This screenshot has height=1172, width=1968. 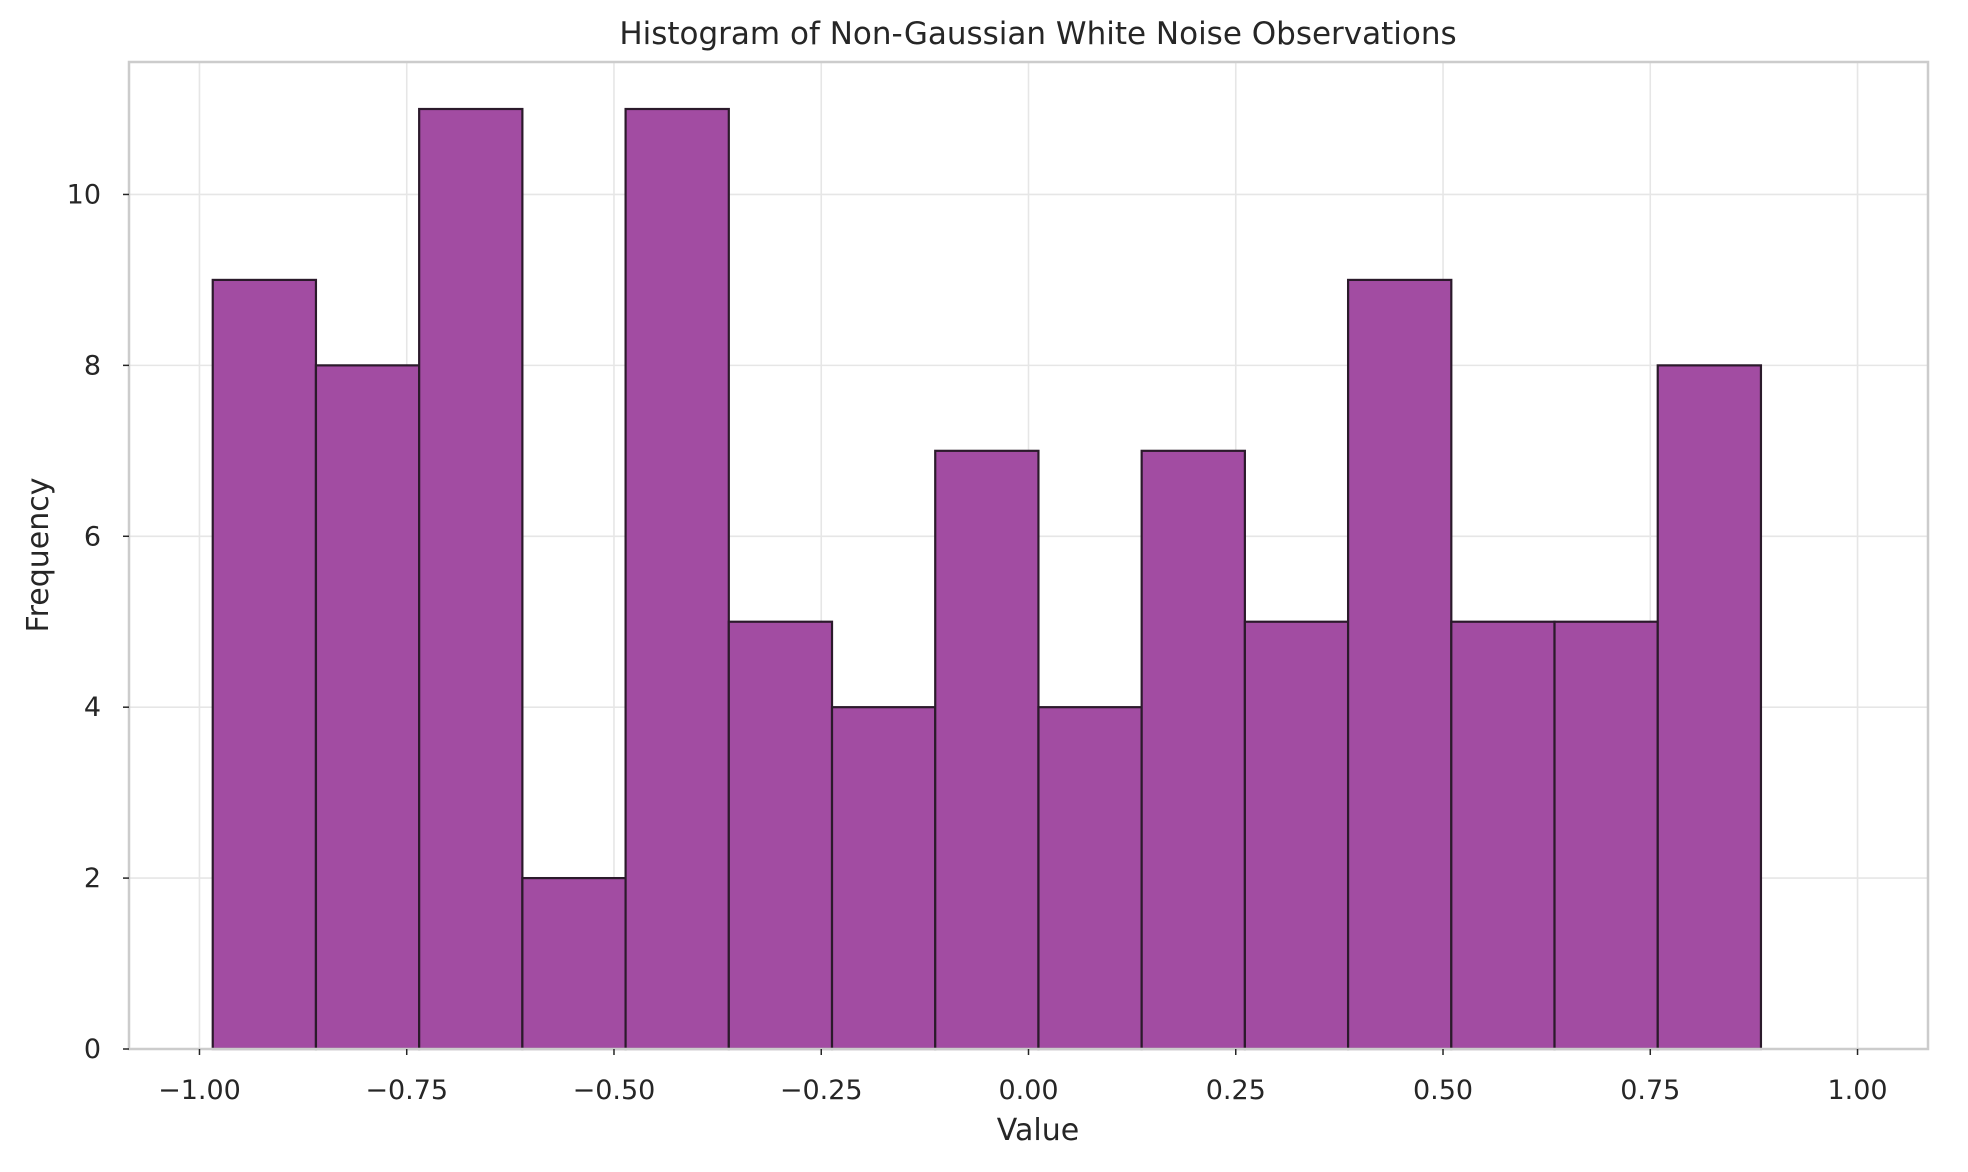 What do you see at coordinates (84, 194) in the screenshot?
I see `y-tick-label: 10` at bounding box center [84, 194].